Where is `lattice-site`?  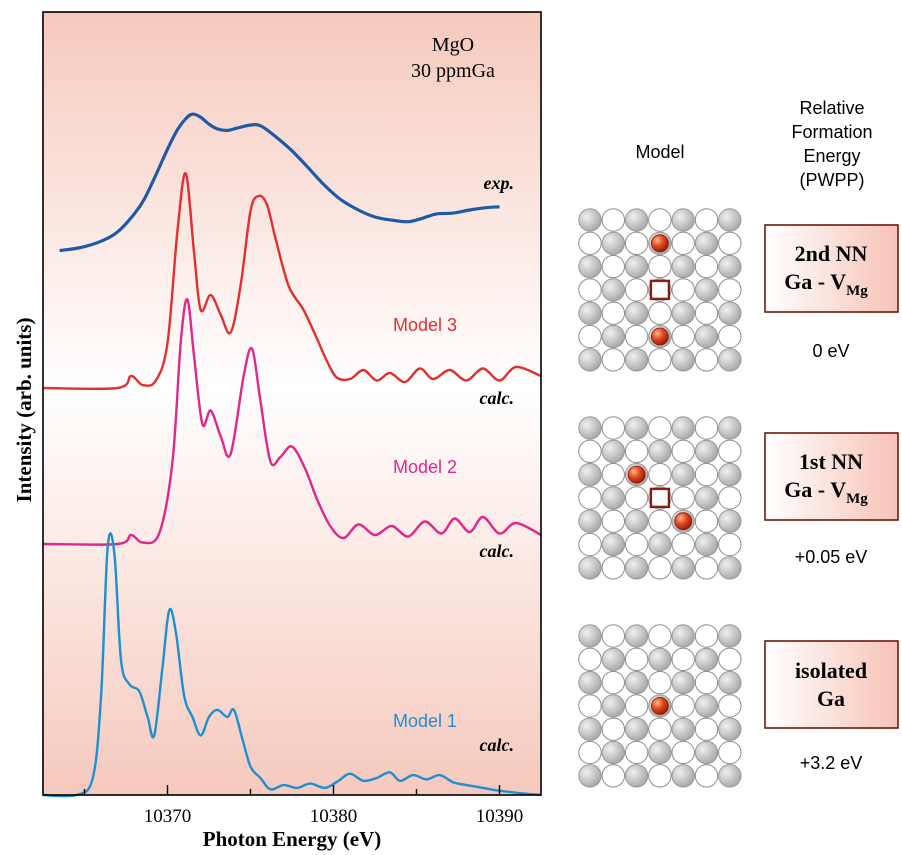
lattice-site is located at coordinates (660, 498).